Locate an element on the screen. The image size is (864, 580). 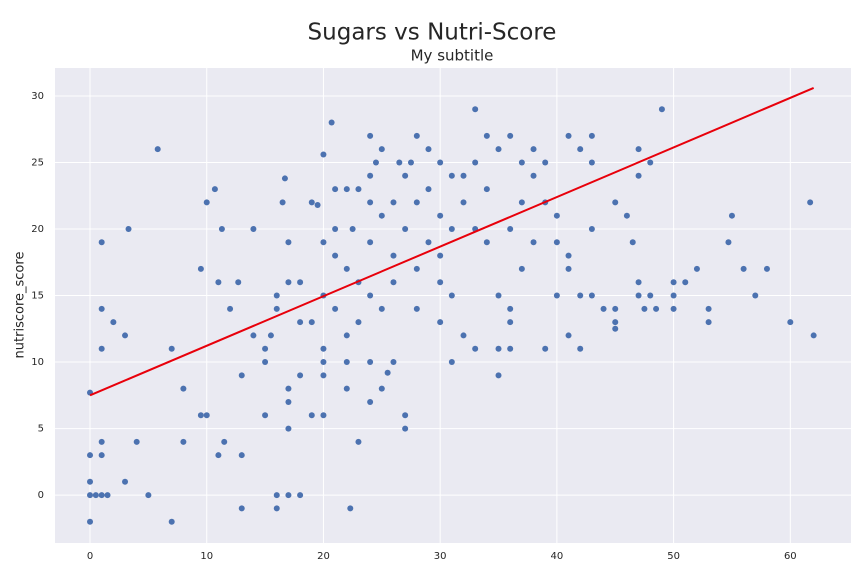
x-tick-label: 20 is located at coordinates (323, 556).